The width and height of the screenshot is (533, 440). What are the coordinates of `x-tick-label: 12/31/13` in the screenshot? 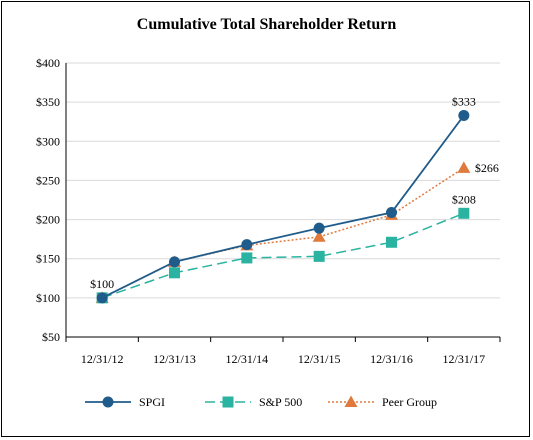 It's located at (174, 359).